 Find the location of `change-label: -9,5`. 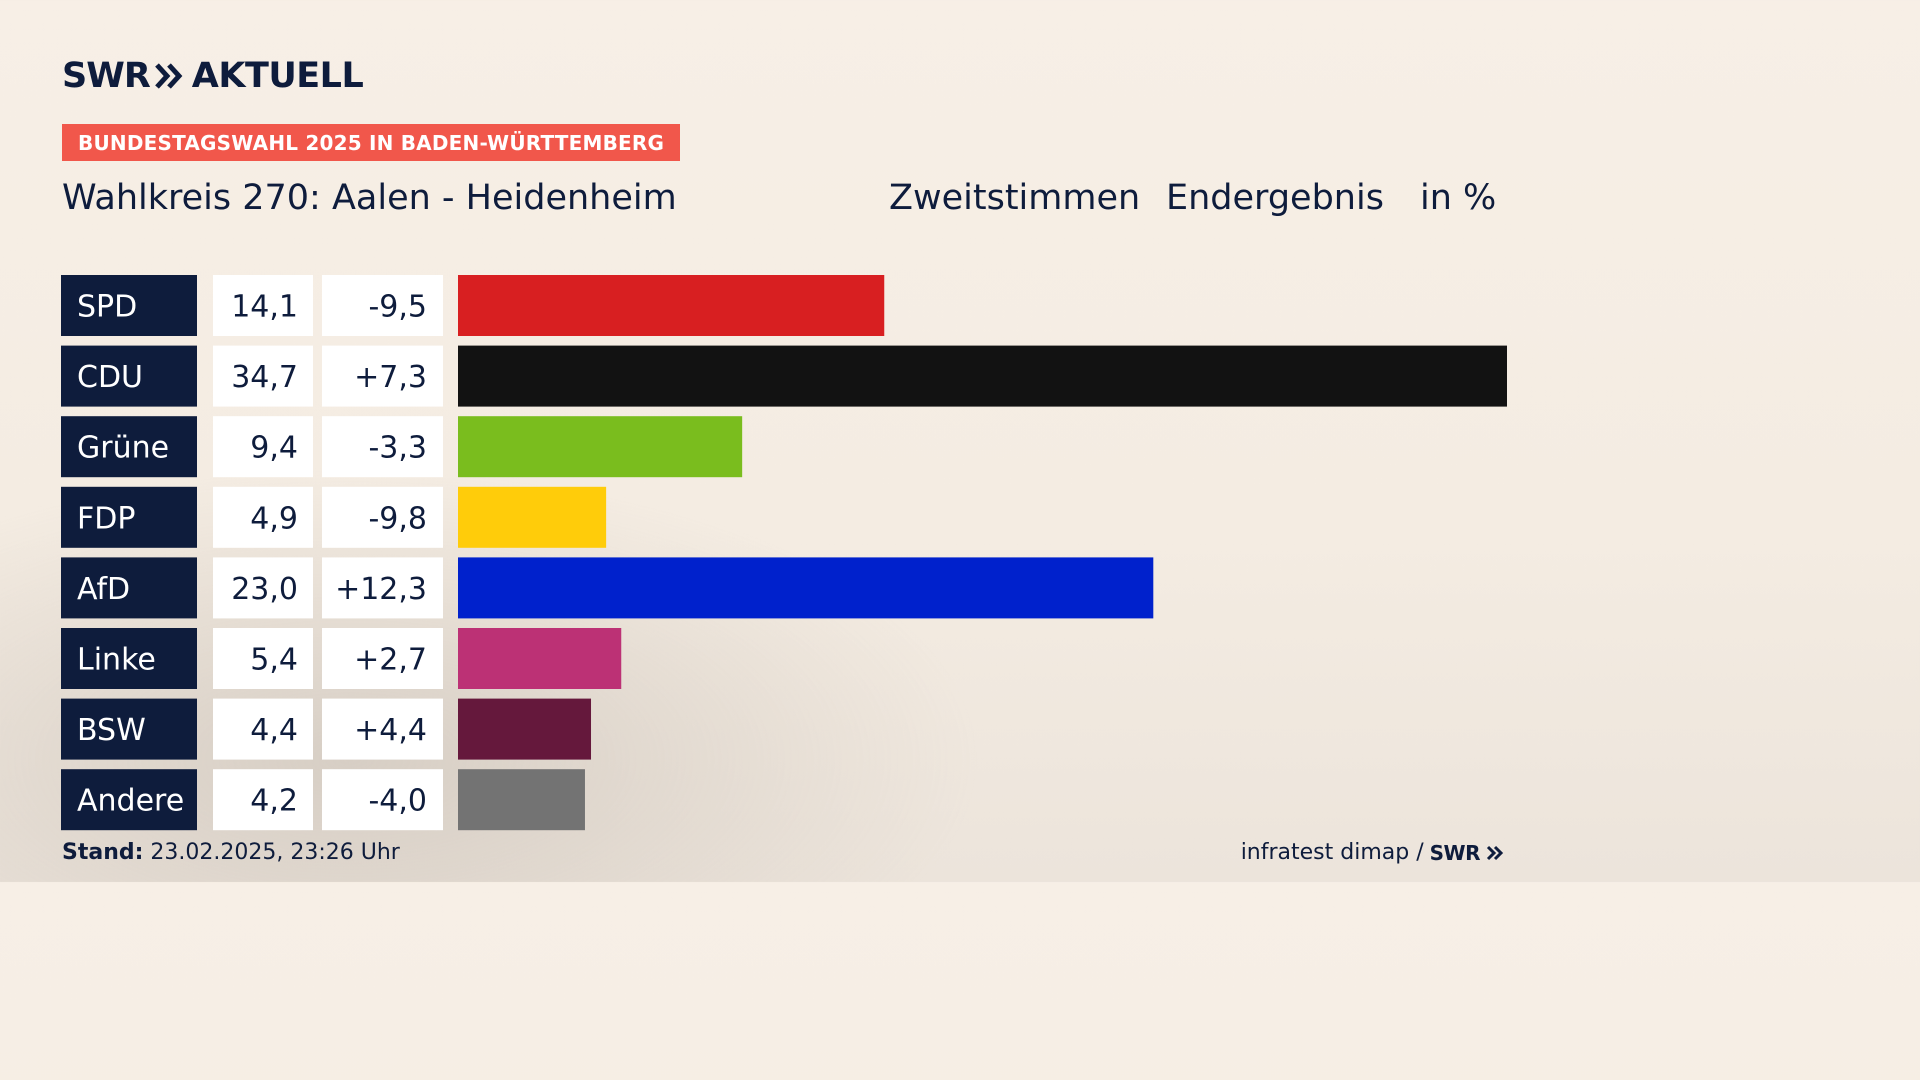

change-label: -9,5 is located at coordinates (397, 307).